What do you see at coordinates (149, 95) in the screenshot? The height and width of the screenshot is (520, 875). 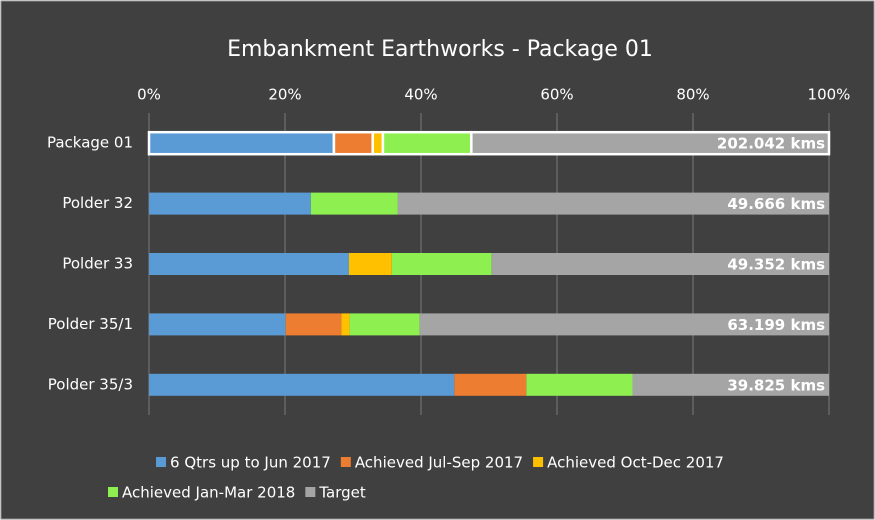 I see `x-tick-label: 0%` at bounding box center [149, 95].